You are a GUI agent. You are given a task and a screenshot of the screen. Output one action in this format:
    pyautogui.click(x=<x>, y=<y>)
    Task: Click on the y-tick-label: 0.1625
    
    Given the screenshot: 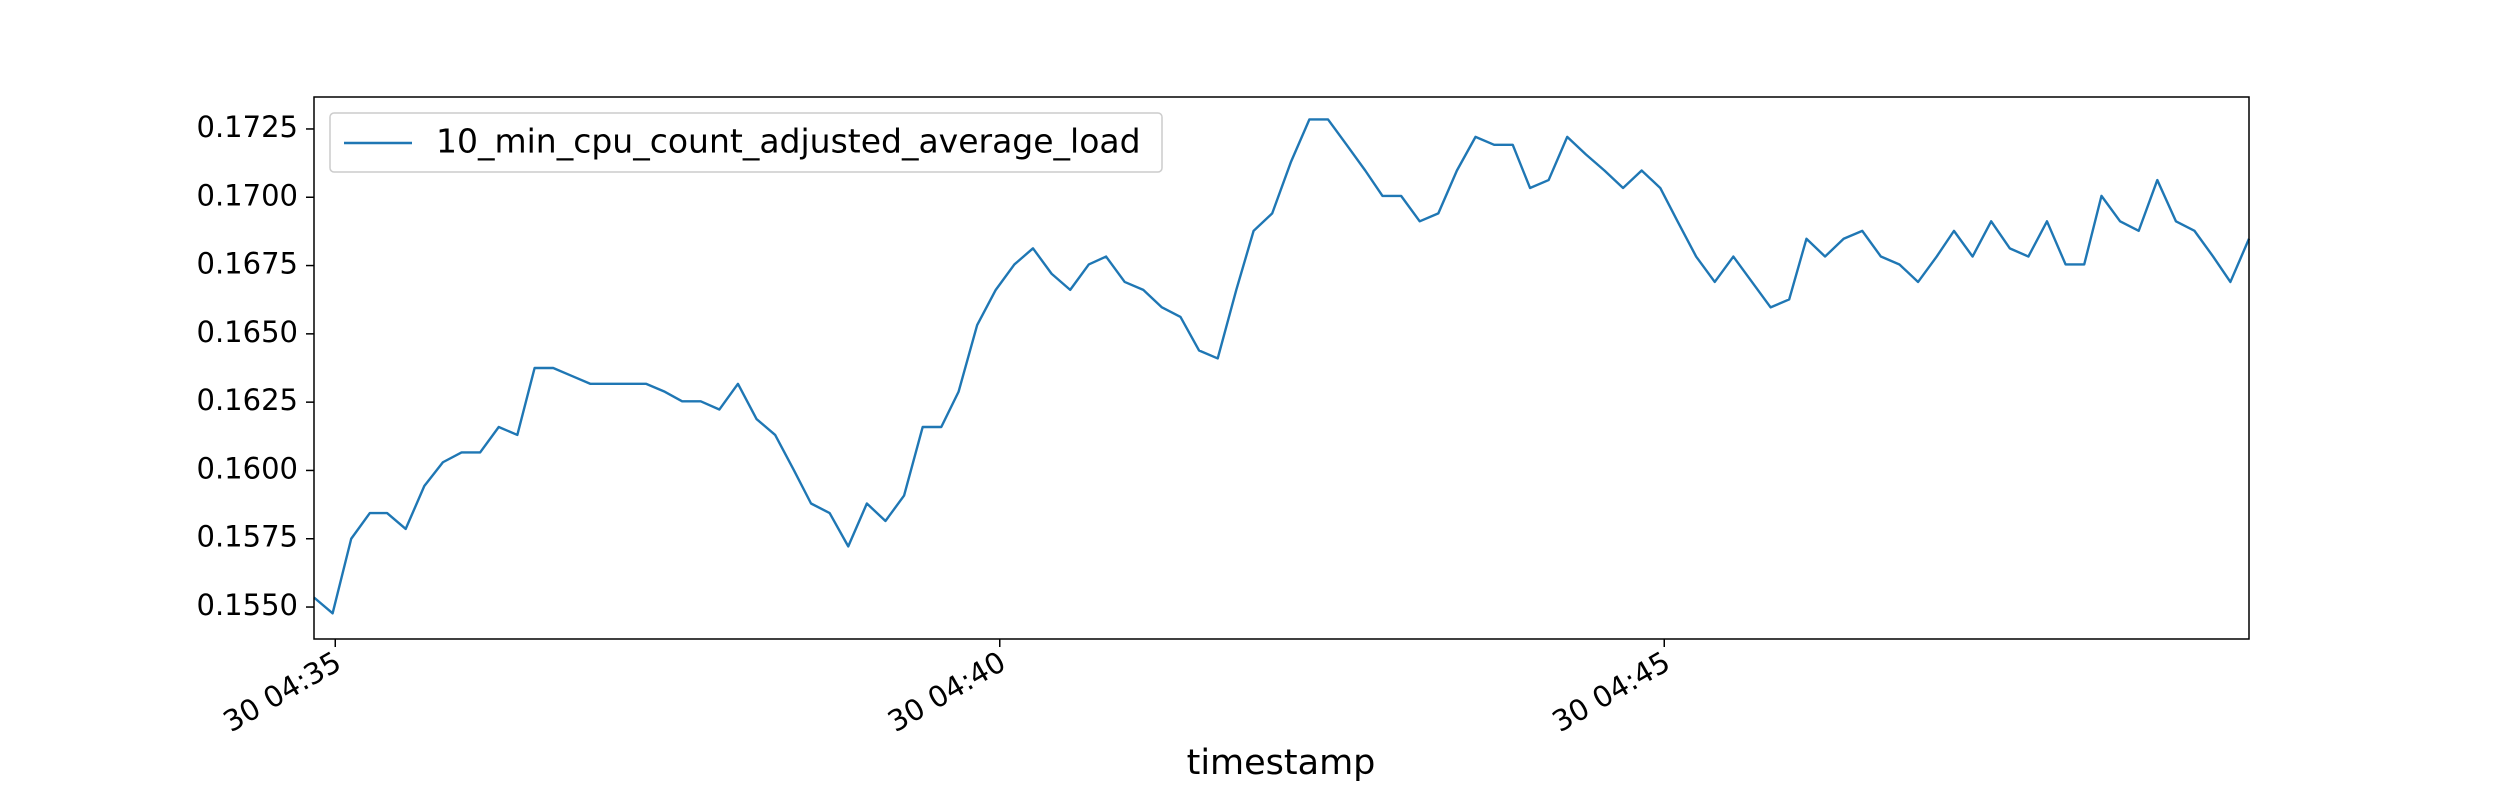 What is the action you would take?
    pyautogui.click(x=247, y=400)
    